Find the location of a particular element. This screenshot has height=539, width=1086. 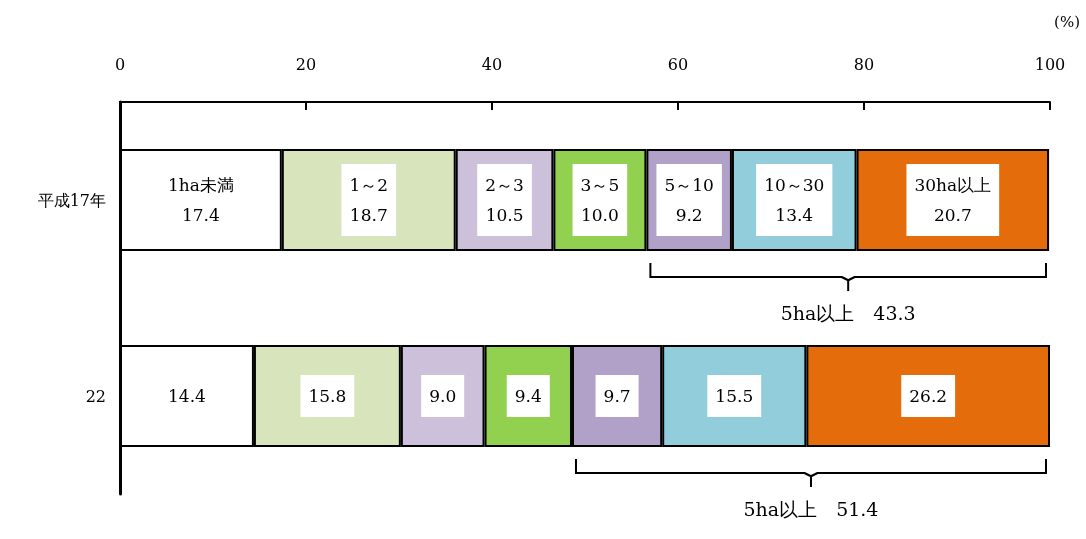

x-tick-label: 80 is located at coordinates (864, 64).